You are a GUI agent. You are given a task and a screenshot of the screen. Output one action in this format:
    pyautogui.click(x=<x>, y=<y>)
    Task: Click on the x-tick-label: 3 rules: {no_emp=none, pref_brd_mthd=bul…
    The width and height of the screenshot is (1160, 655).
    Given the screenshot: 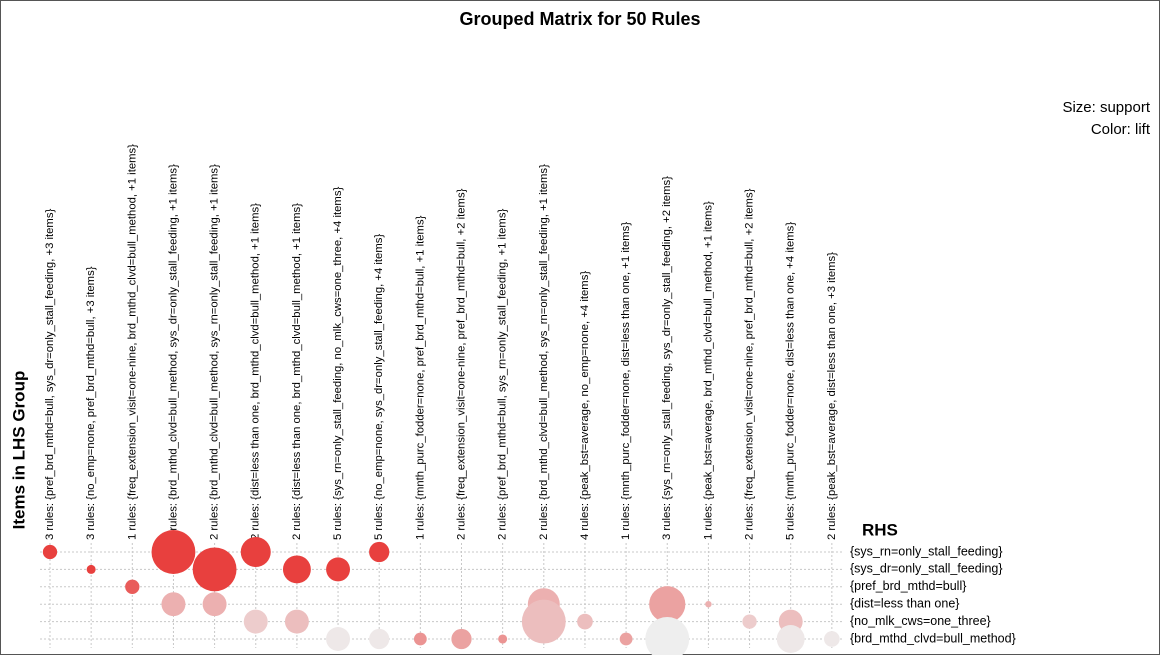 What is the action you would take?
    pyautogui.click(x=91, y=403)
    